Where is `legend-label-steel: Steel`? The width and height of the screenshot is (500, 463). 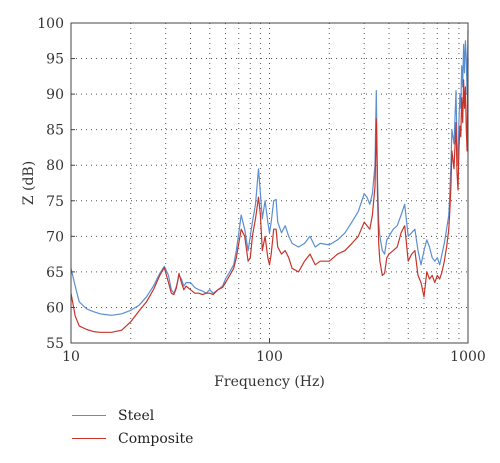 legend-label-steel: Steel is located at coordinates (136, 415).